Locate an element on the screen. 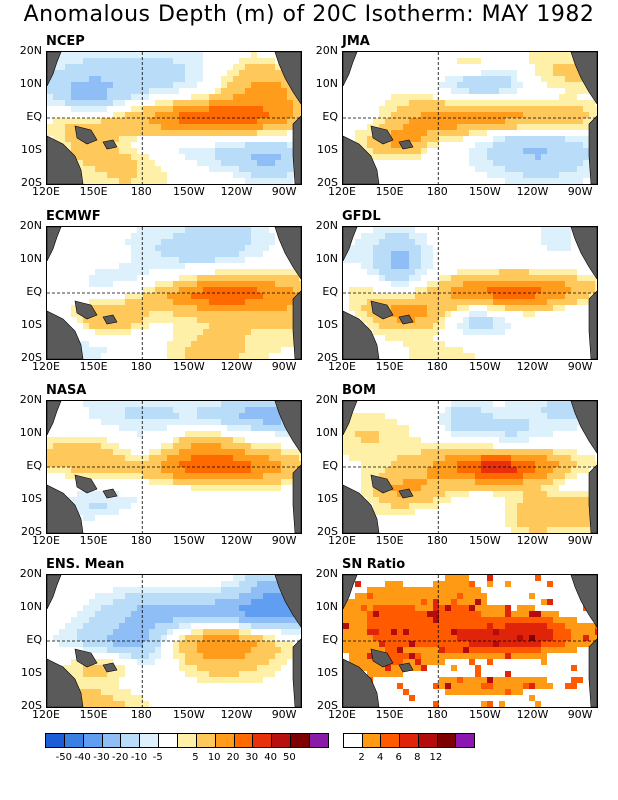 The width and height of the screenshot is (618, 800). land-mass is located at coordinates (361, 682).